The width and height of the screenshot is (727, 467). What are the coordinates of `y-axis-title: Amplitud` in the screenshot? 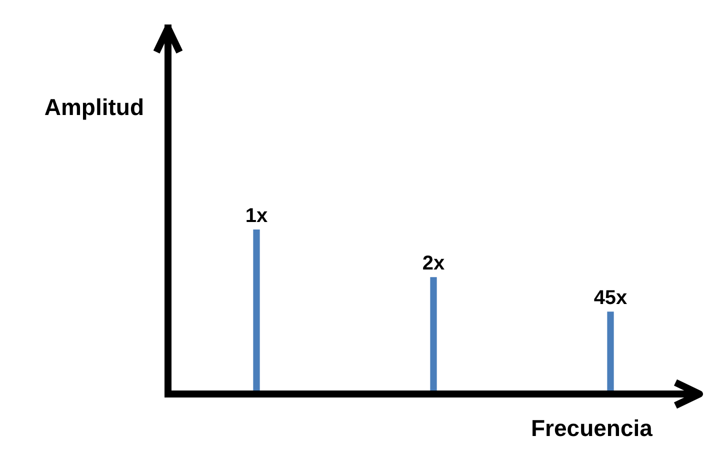 It's located at (94, 107).